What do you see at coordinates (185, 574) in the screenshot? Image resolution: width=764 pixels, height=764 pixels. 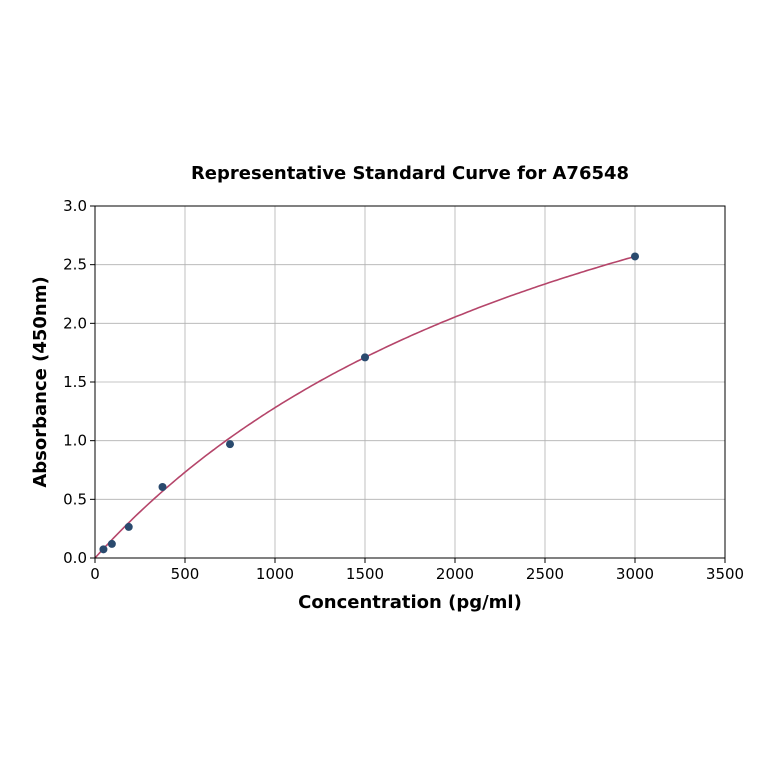 I see `x-tick-label: 500` at bounding box center [185, 574].